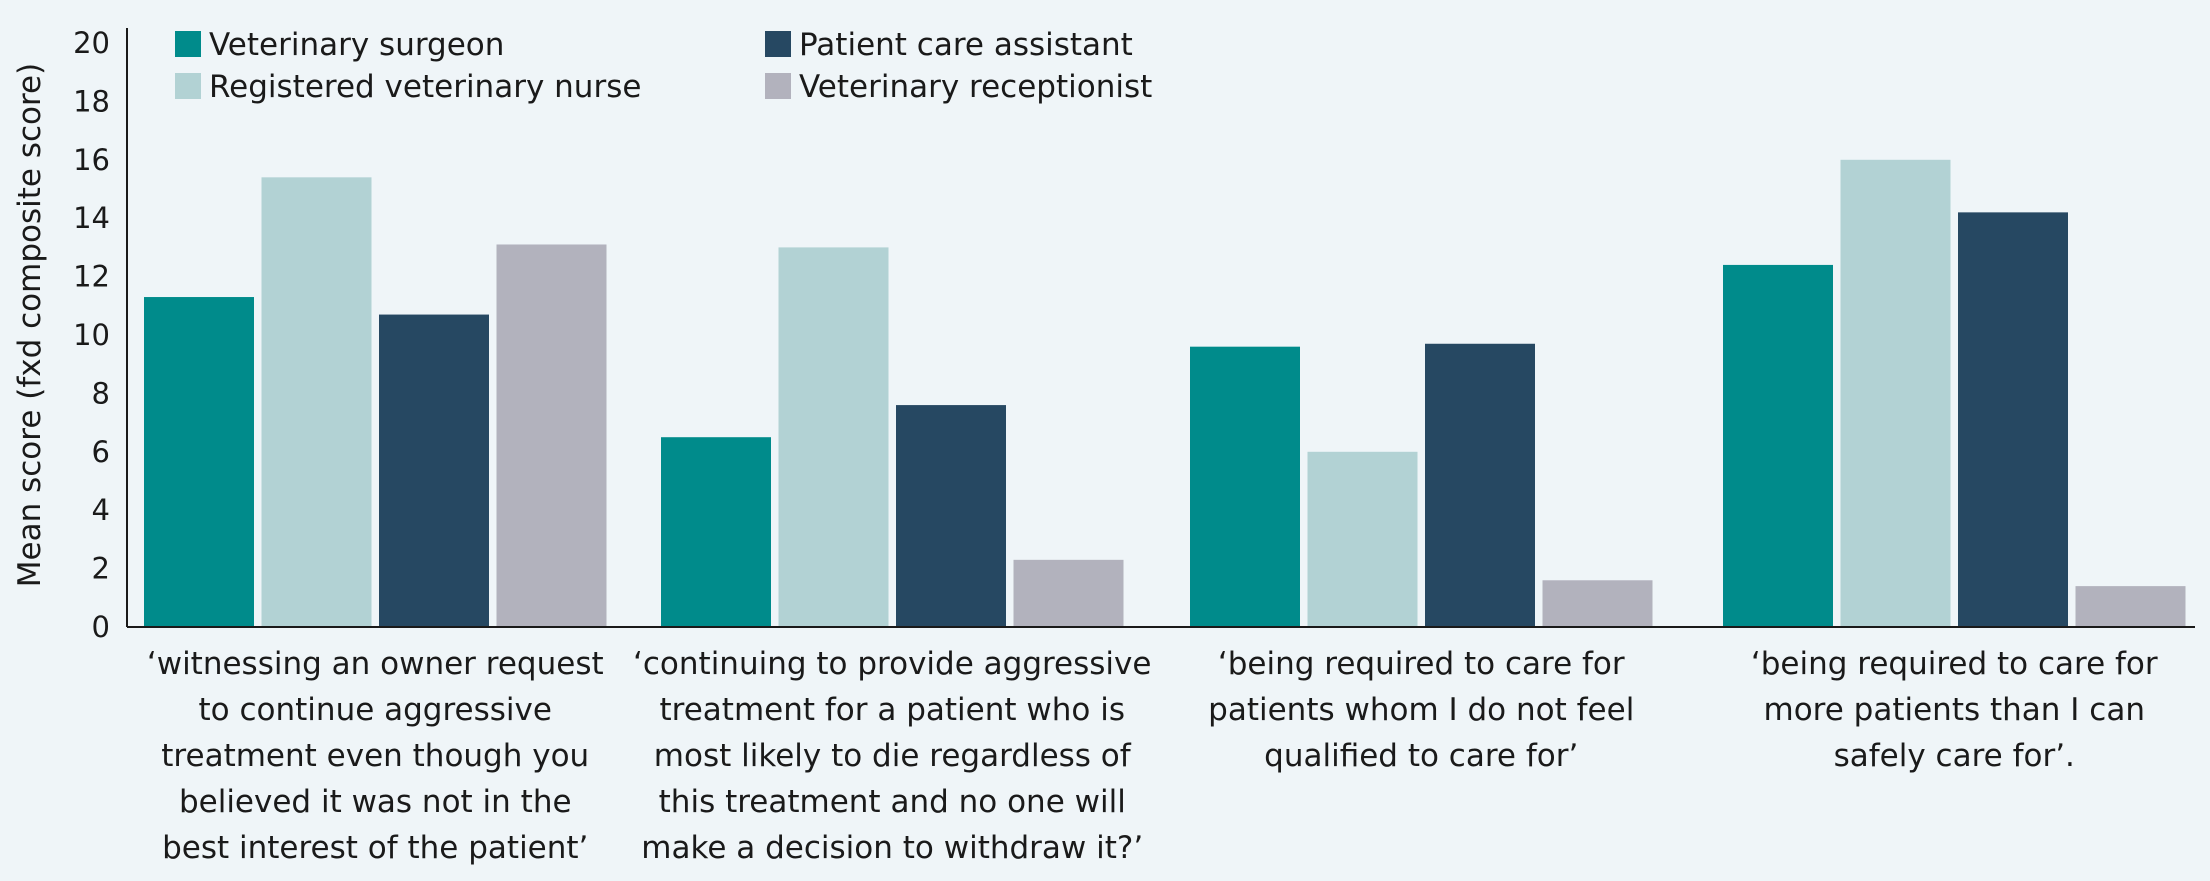 The image size is (2210, 881). I want to click on category-label-line: to continue aggressive, so click(375, 710).